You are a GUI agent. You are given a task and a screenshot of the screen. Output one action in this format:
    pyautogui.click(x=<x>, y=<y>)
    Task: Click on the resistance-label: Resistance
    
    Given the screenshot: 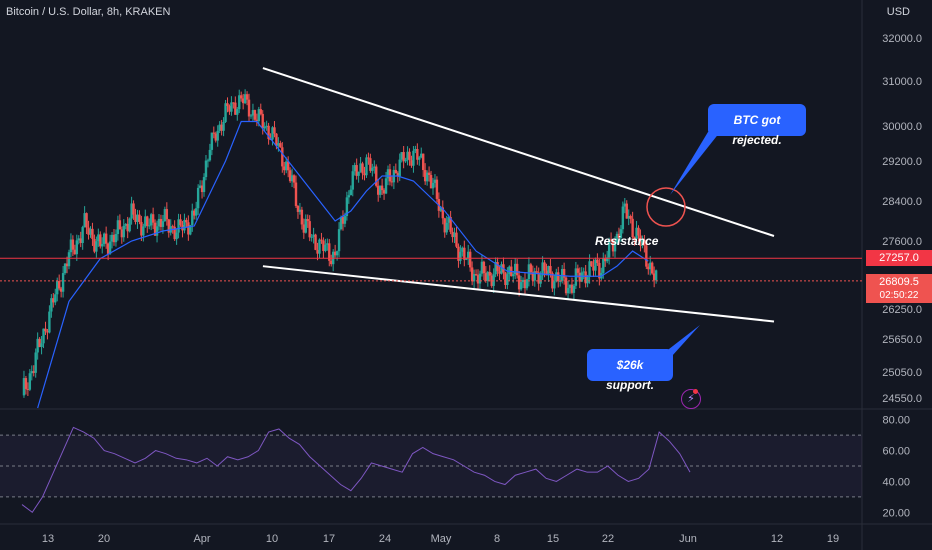 What is the action you would take?
    pyautogui.click(x=627, y=241)
    